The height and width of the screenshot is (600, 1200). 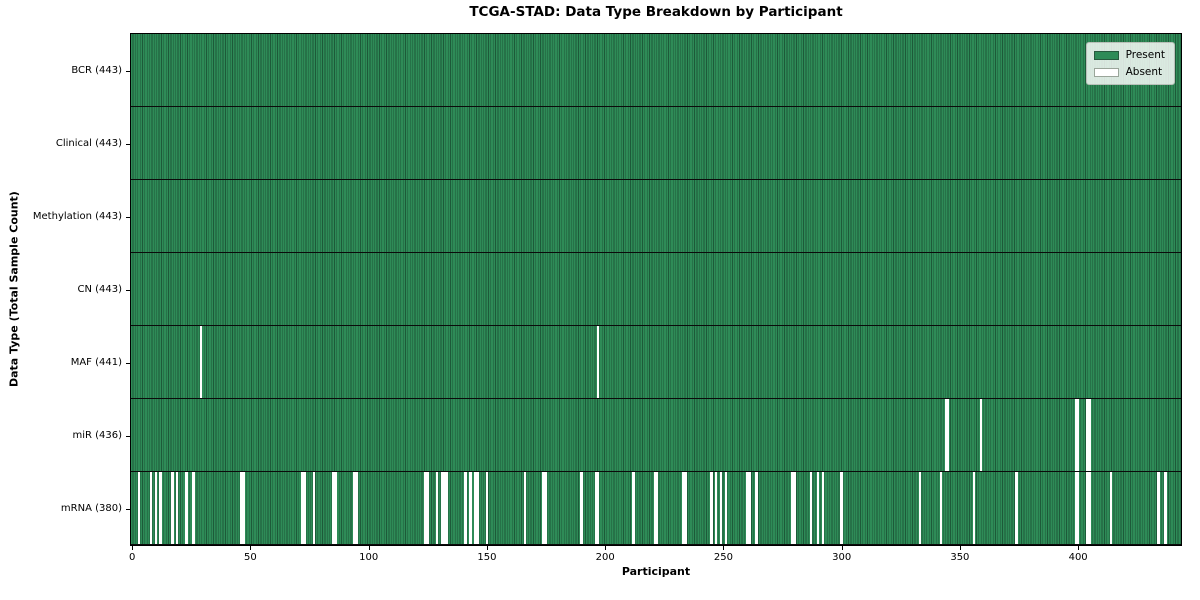 I want to click on row-CN, so click(x=656, y=289).